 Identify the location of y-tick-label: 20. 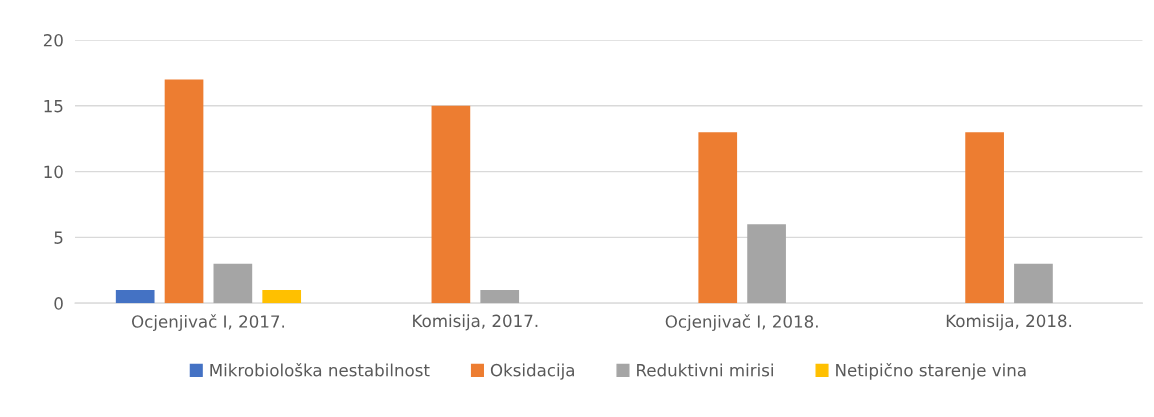
(53, 40).